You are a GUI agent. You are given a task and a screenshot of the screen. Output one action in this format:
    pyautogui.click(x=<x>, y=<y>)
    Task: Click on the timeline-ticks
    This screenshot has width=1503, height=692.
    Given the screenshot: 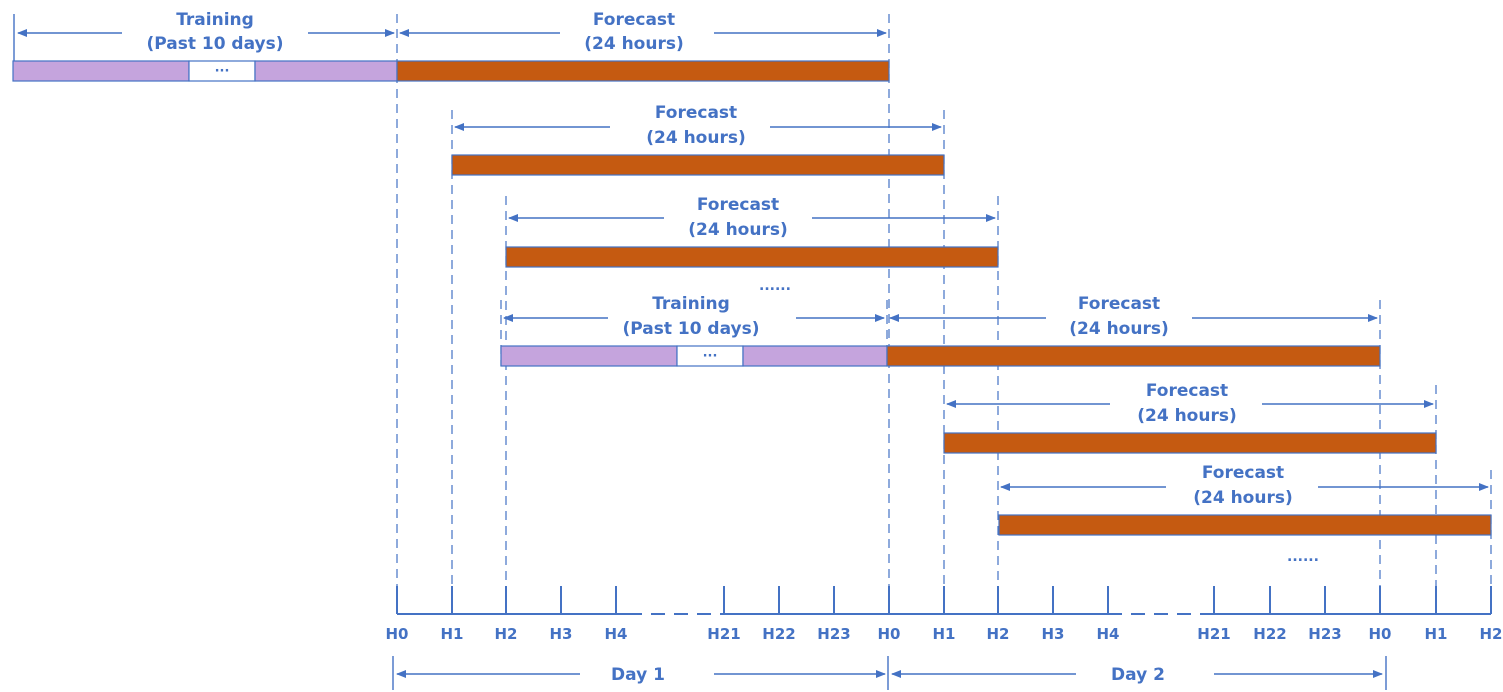 What is the action you would take?
    pyautogui.click(x=944, y=600)
    